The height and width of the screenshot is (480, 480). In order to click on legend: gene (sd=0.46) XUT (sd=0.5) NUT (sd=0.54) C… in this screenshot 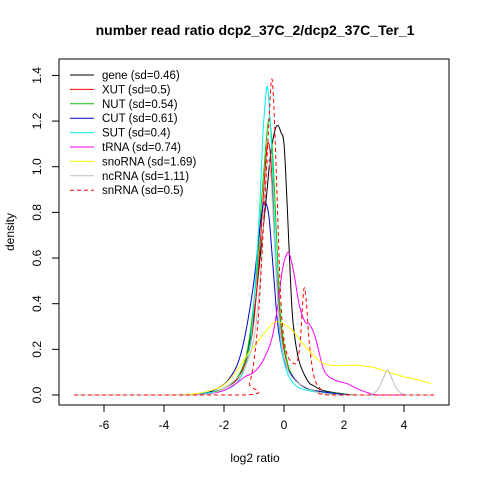, I will do `click(133, 133)`.